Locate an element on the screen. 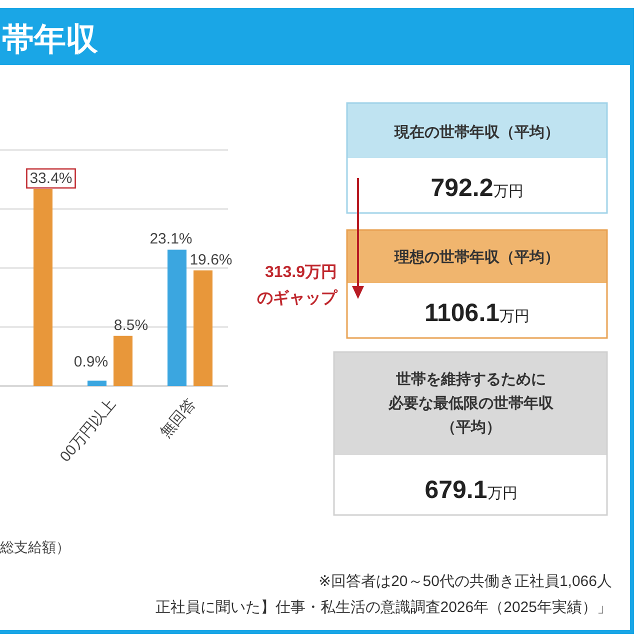 This screenshot has height=640, width=640. data-label: 33.4% is located at coordinates (51, 178).